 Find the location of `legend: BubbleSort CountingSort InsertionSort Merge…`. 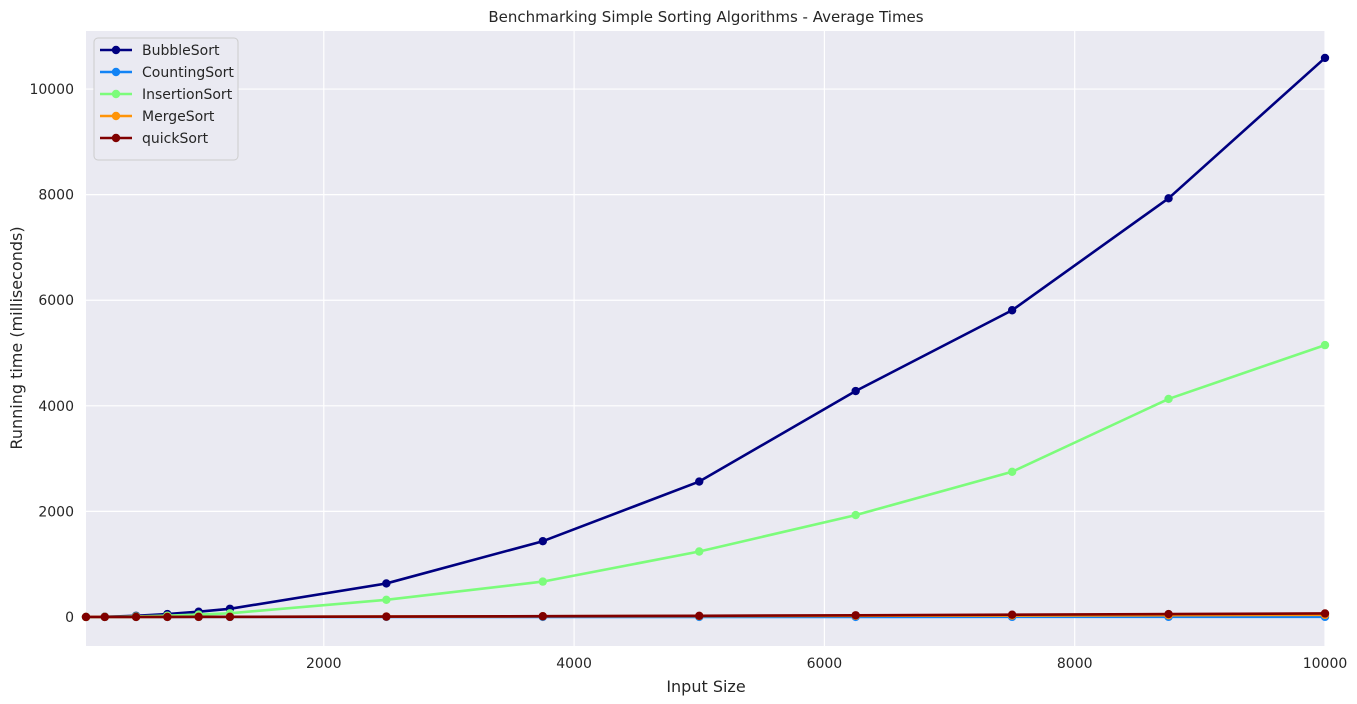

legend: BubbleSort CountingSort InsertionSort Merge… is located at coordinates (166, 99).